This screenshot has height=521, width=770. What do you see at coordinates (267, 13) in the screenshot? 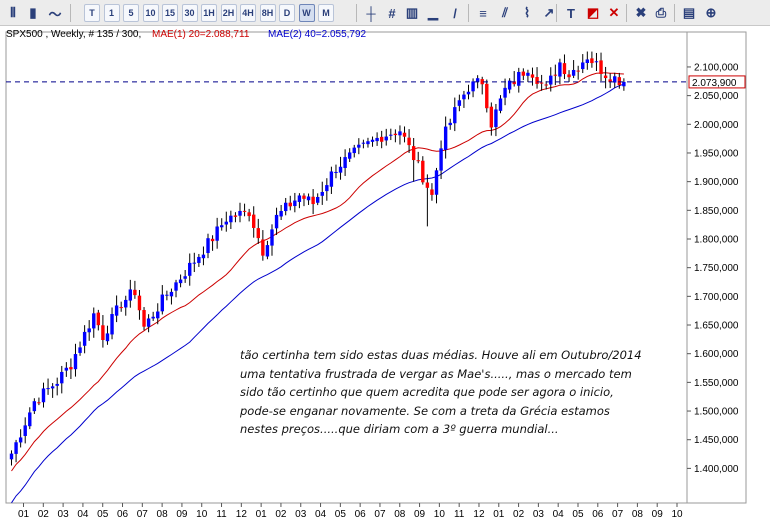
I see `timeframe-button-8h: 8H` at bounding box center [267, 13].